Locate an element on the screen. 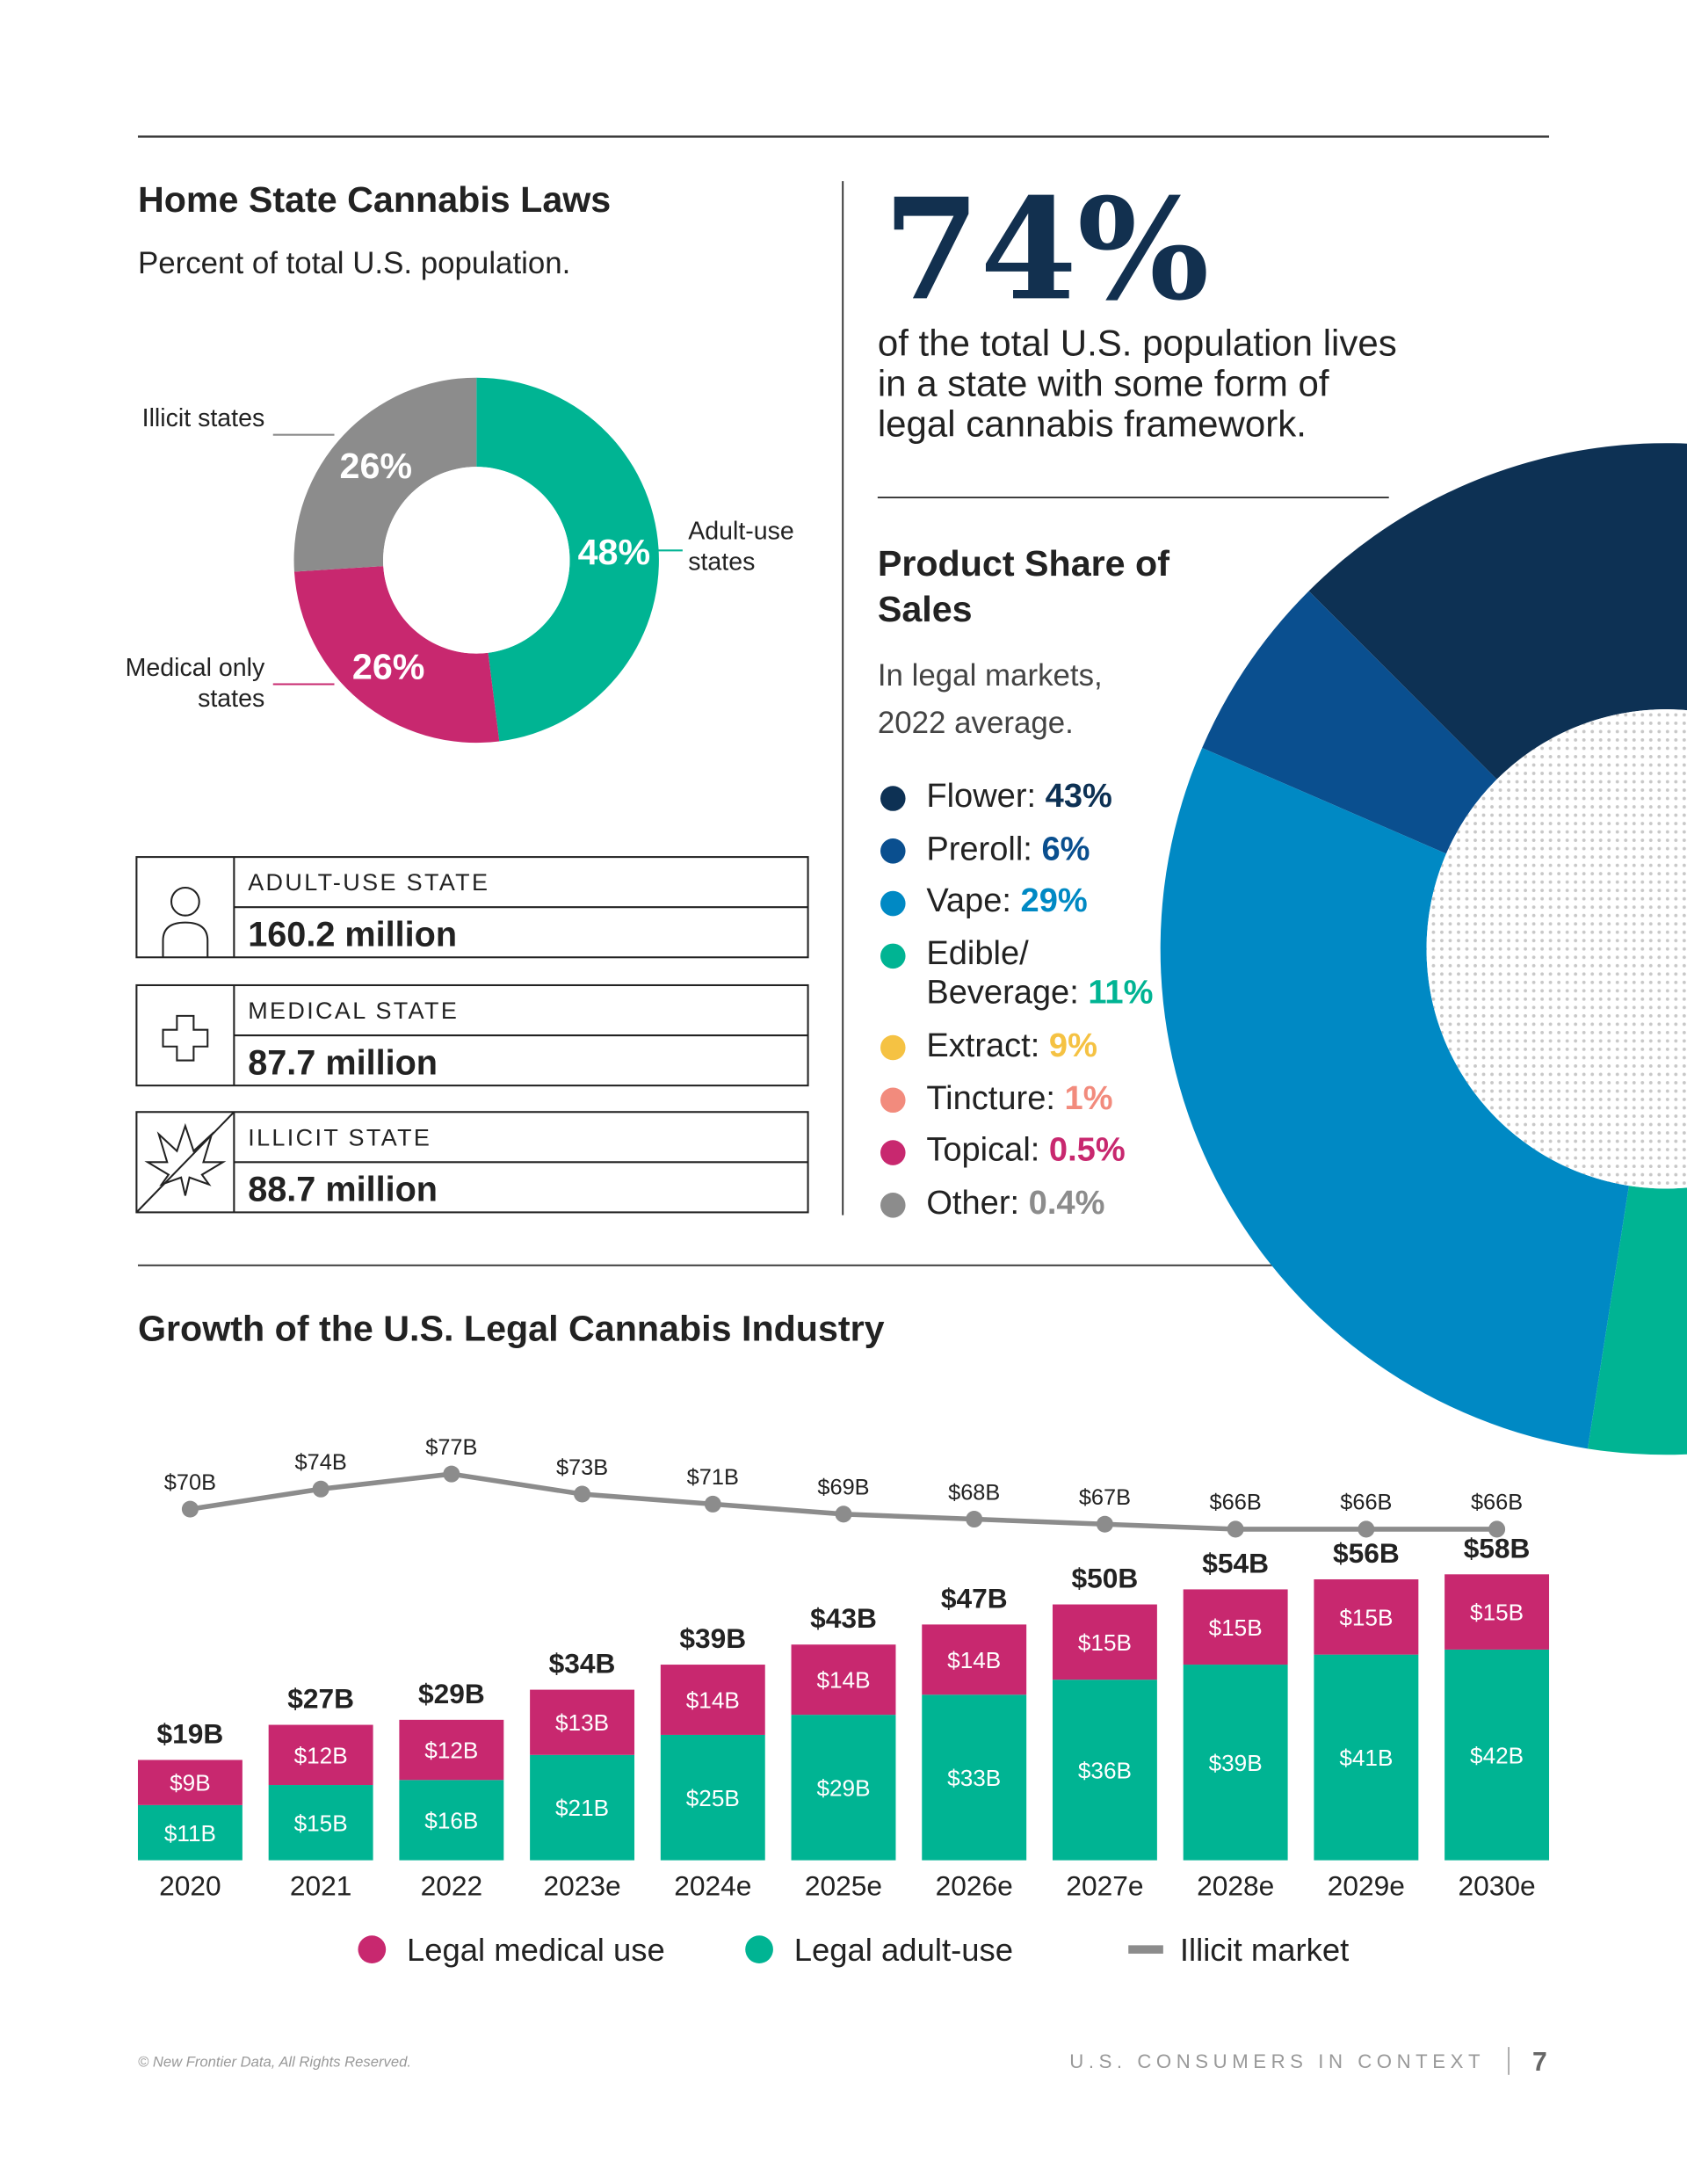 Image resolution: width=1687 pixels, height=2184 pixels. highlight-value: 74% is located at coordinates (1046, 250).